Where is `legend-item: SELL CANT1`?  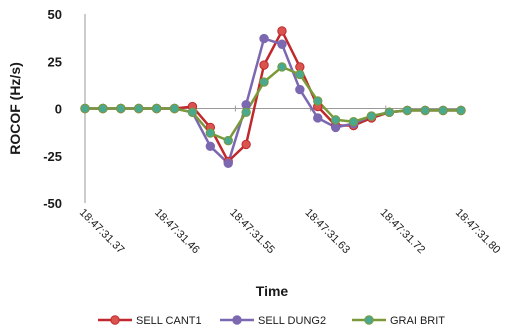 legend-item: SELL CANT1 is located at coordinates (150, 321).